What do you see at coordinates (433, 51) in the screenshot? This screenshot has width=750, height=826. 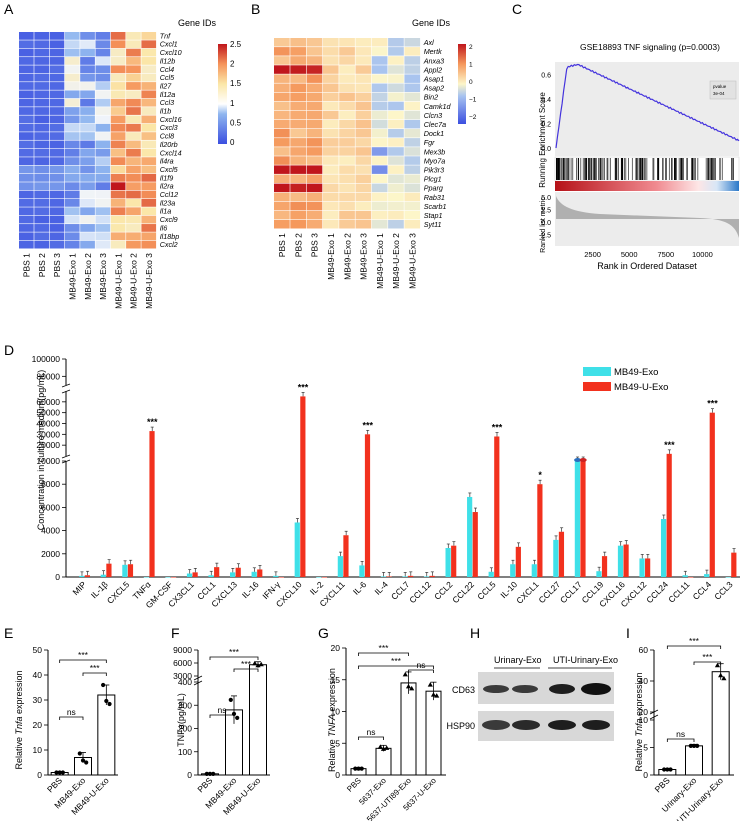 I see `gene-label-mertk: Mertk` at bounding box center [433, 51].